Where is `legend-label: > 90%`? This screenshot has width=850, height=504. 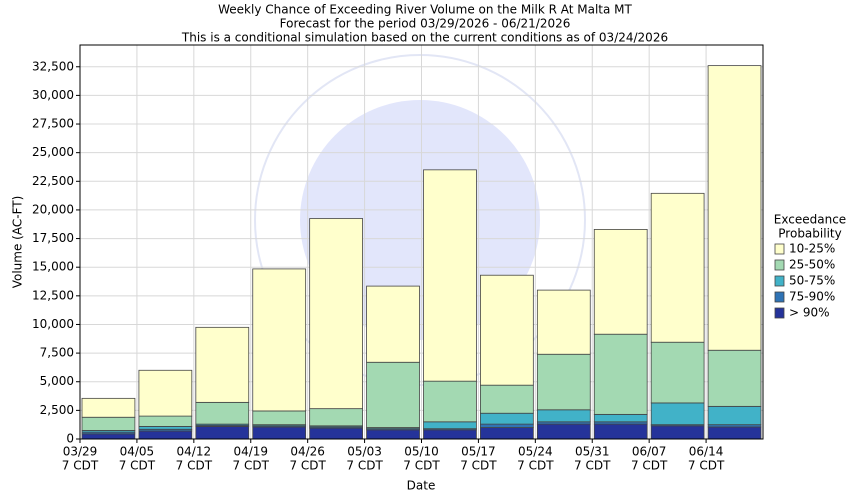 legend-label: > 90% is located at coordinates (809, 313).